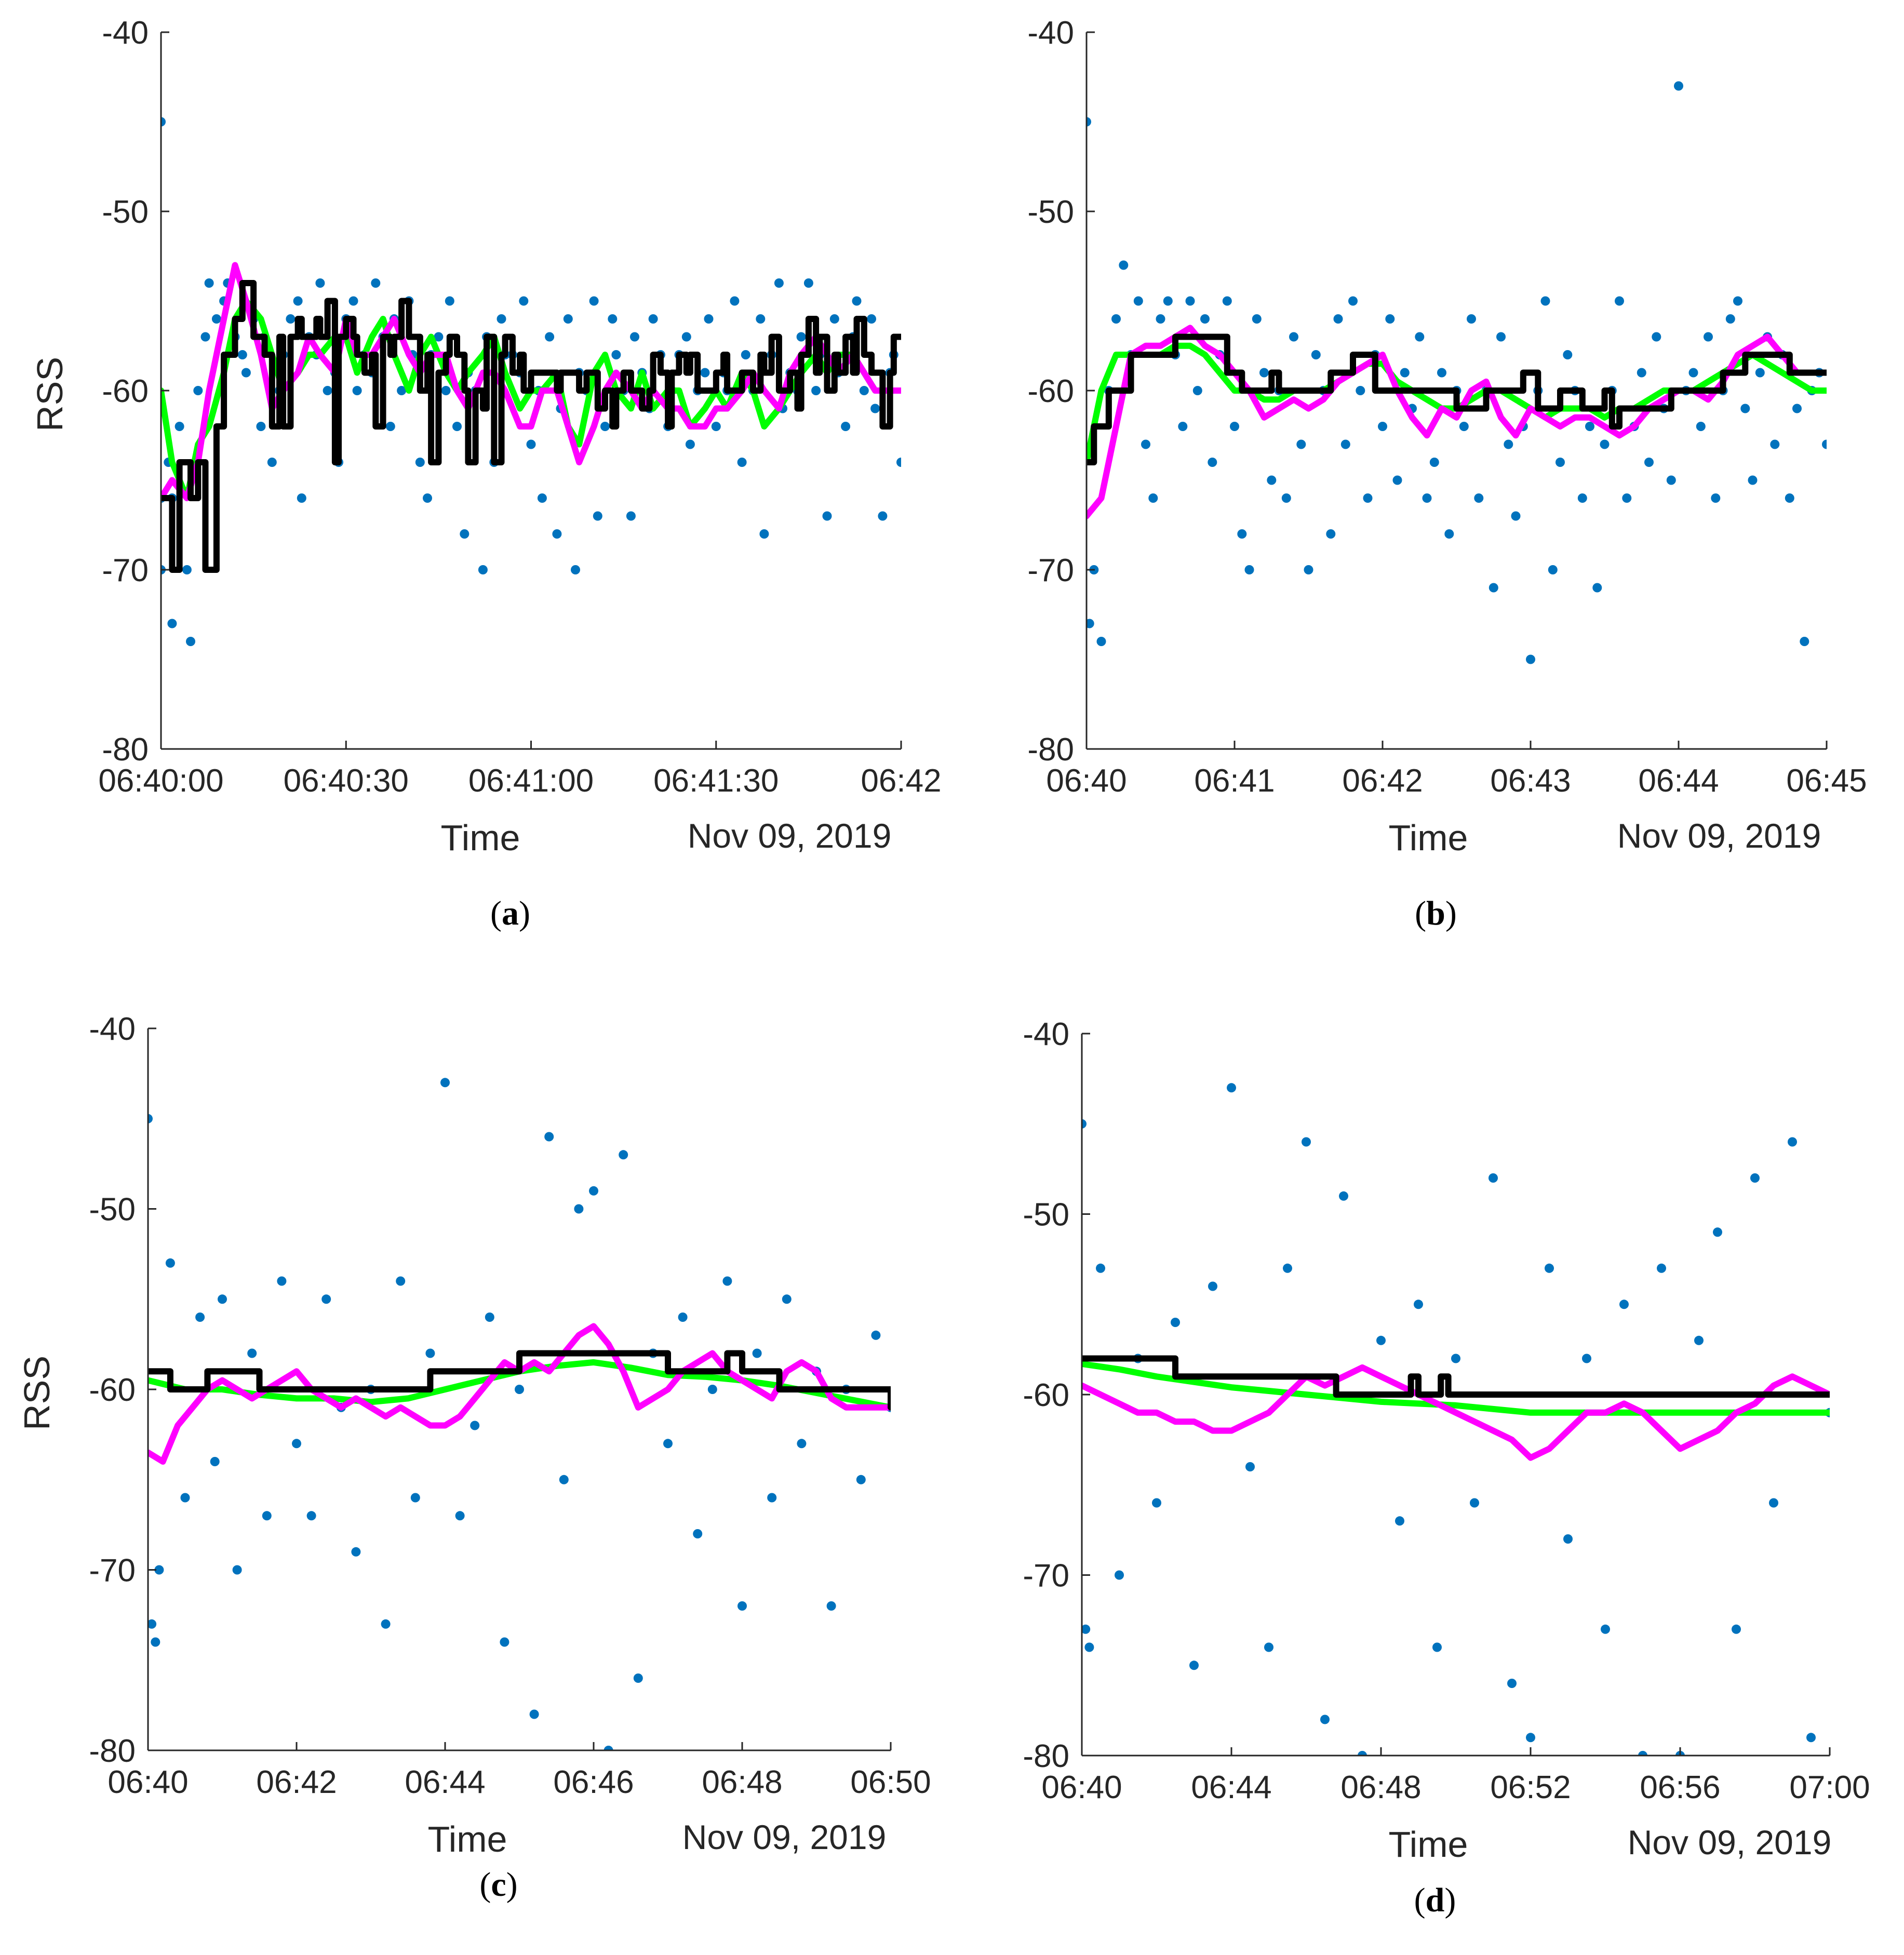 This screenshot has width=1904, height=1955. I want to click on x-tick-label: 06:40:30, so click(347, 781).